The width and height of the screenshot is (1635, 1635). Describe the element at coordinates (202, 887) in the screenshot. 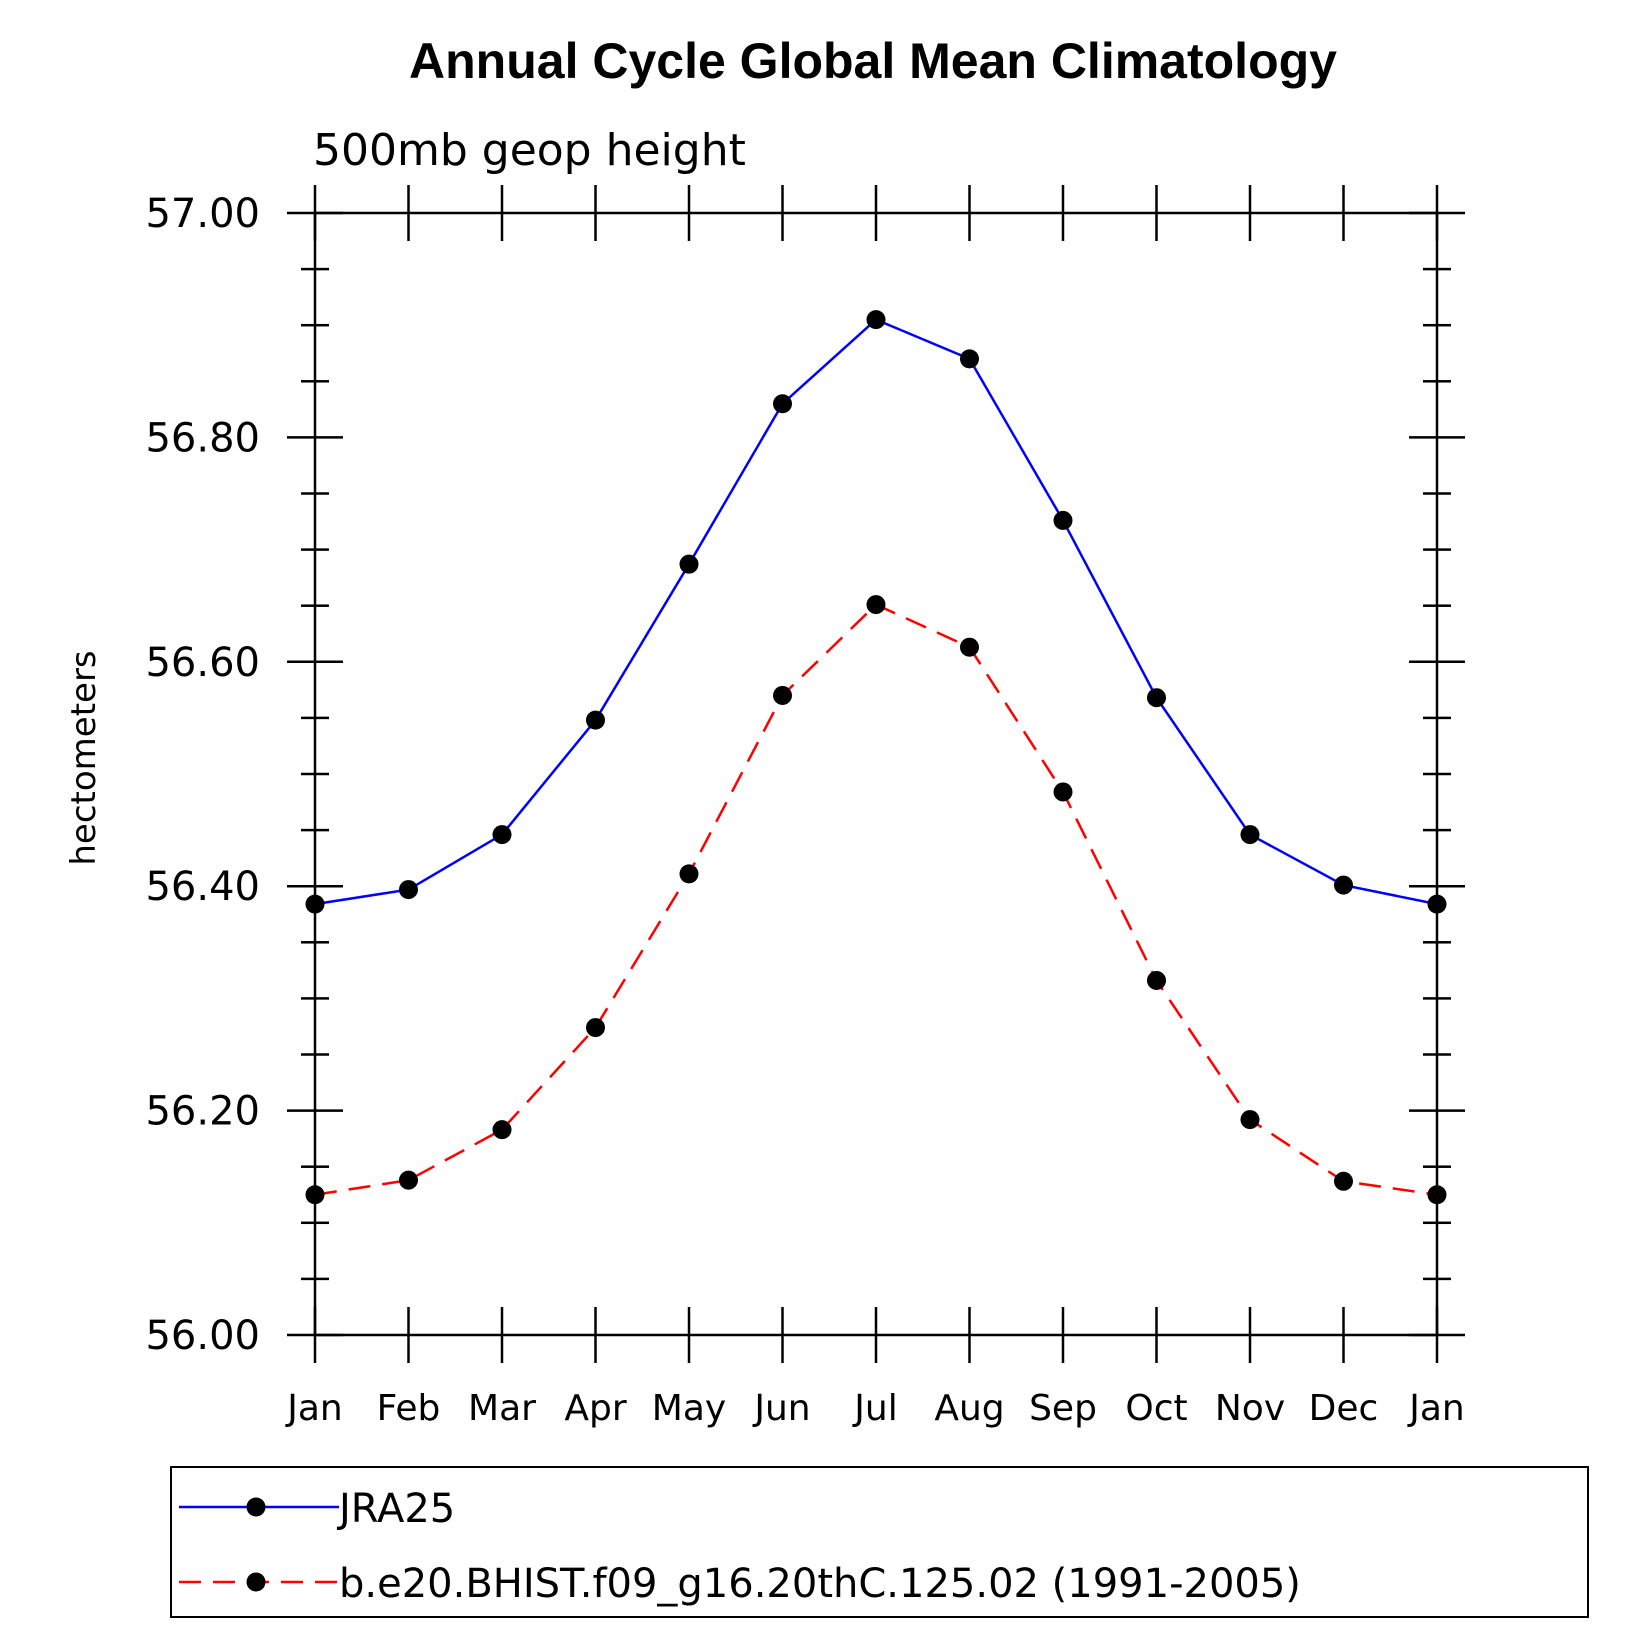

I see `y-tick-label: 56.40` at that location.